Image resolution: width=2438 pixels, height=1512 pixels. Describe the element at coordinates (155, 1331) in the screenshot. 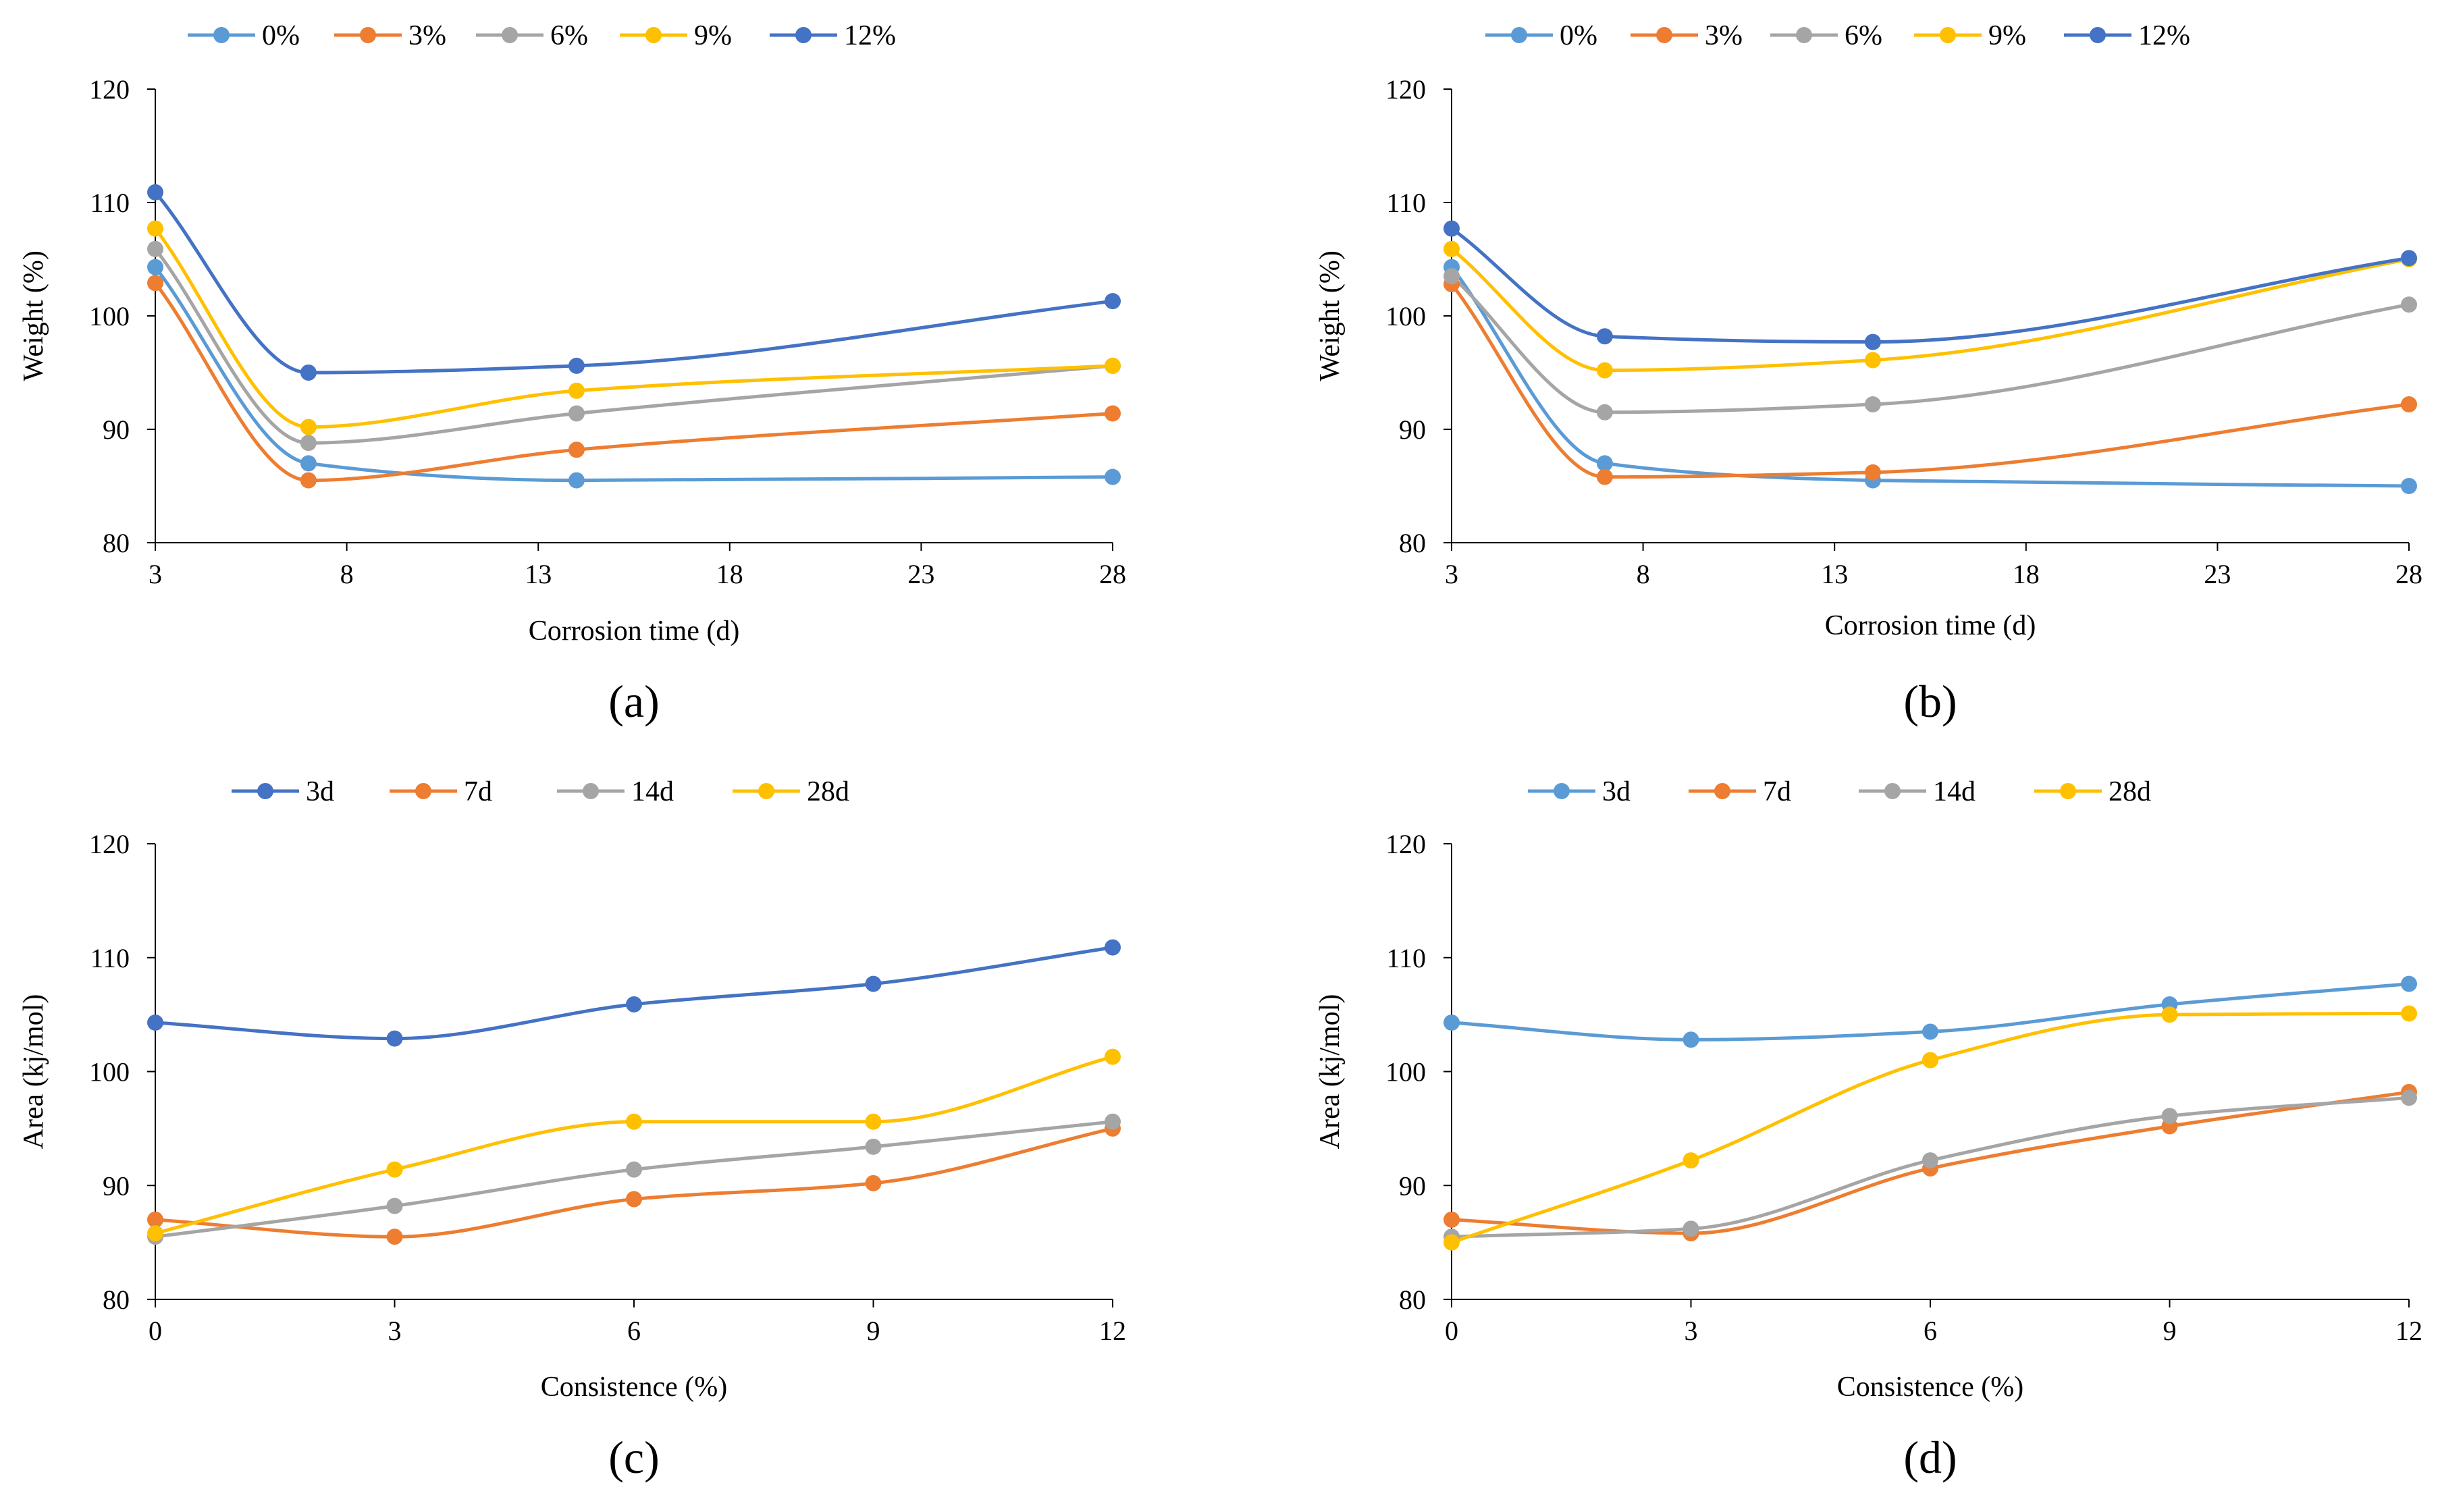

I see `x-tick-label: 0` at that location.